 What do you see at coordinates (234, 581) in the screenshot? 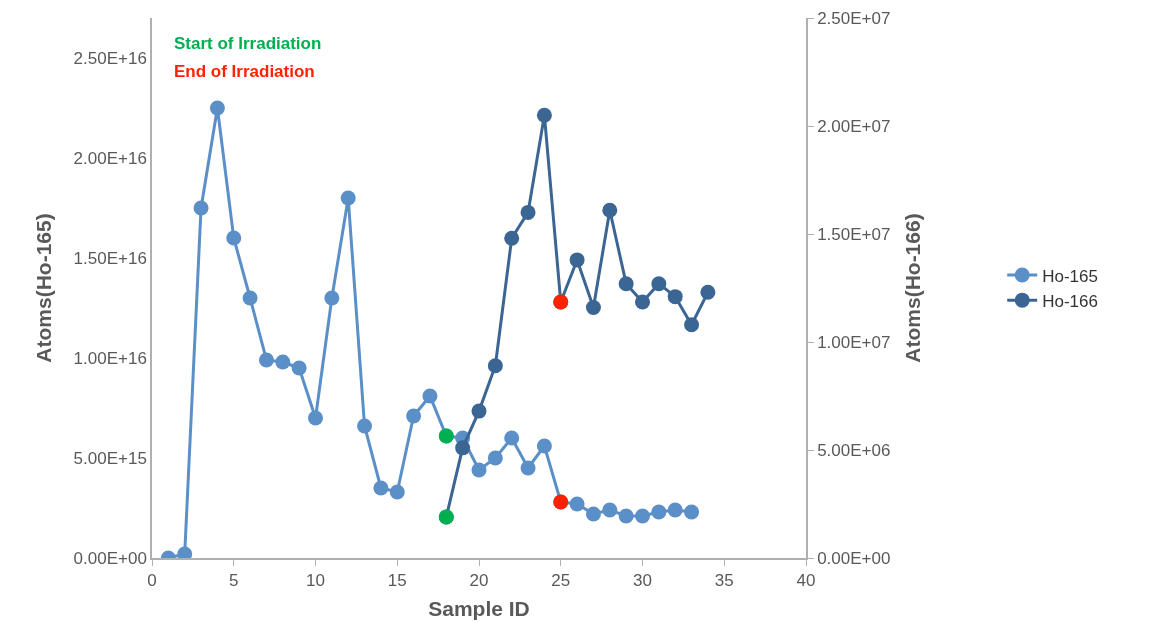
I see `x-tick-label: 5` at bounding box center [234, 581].